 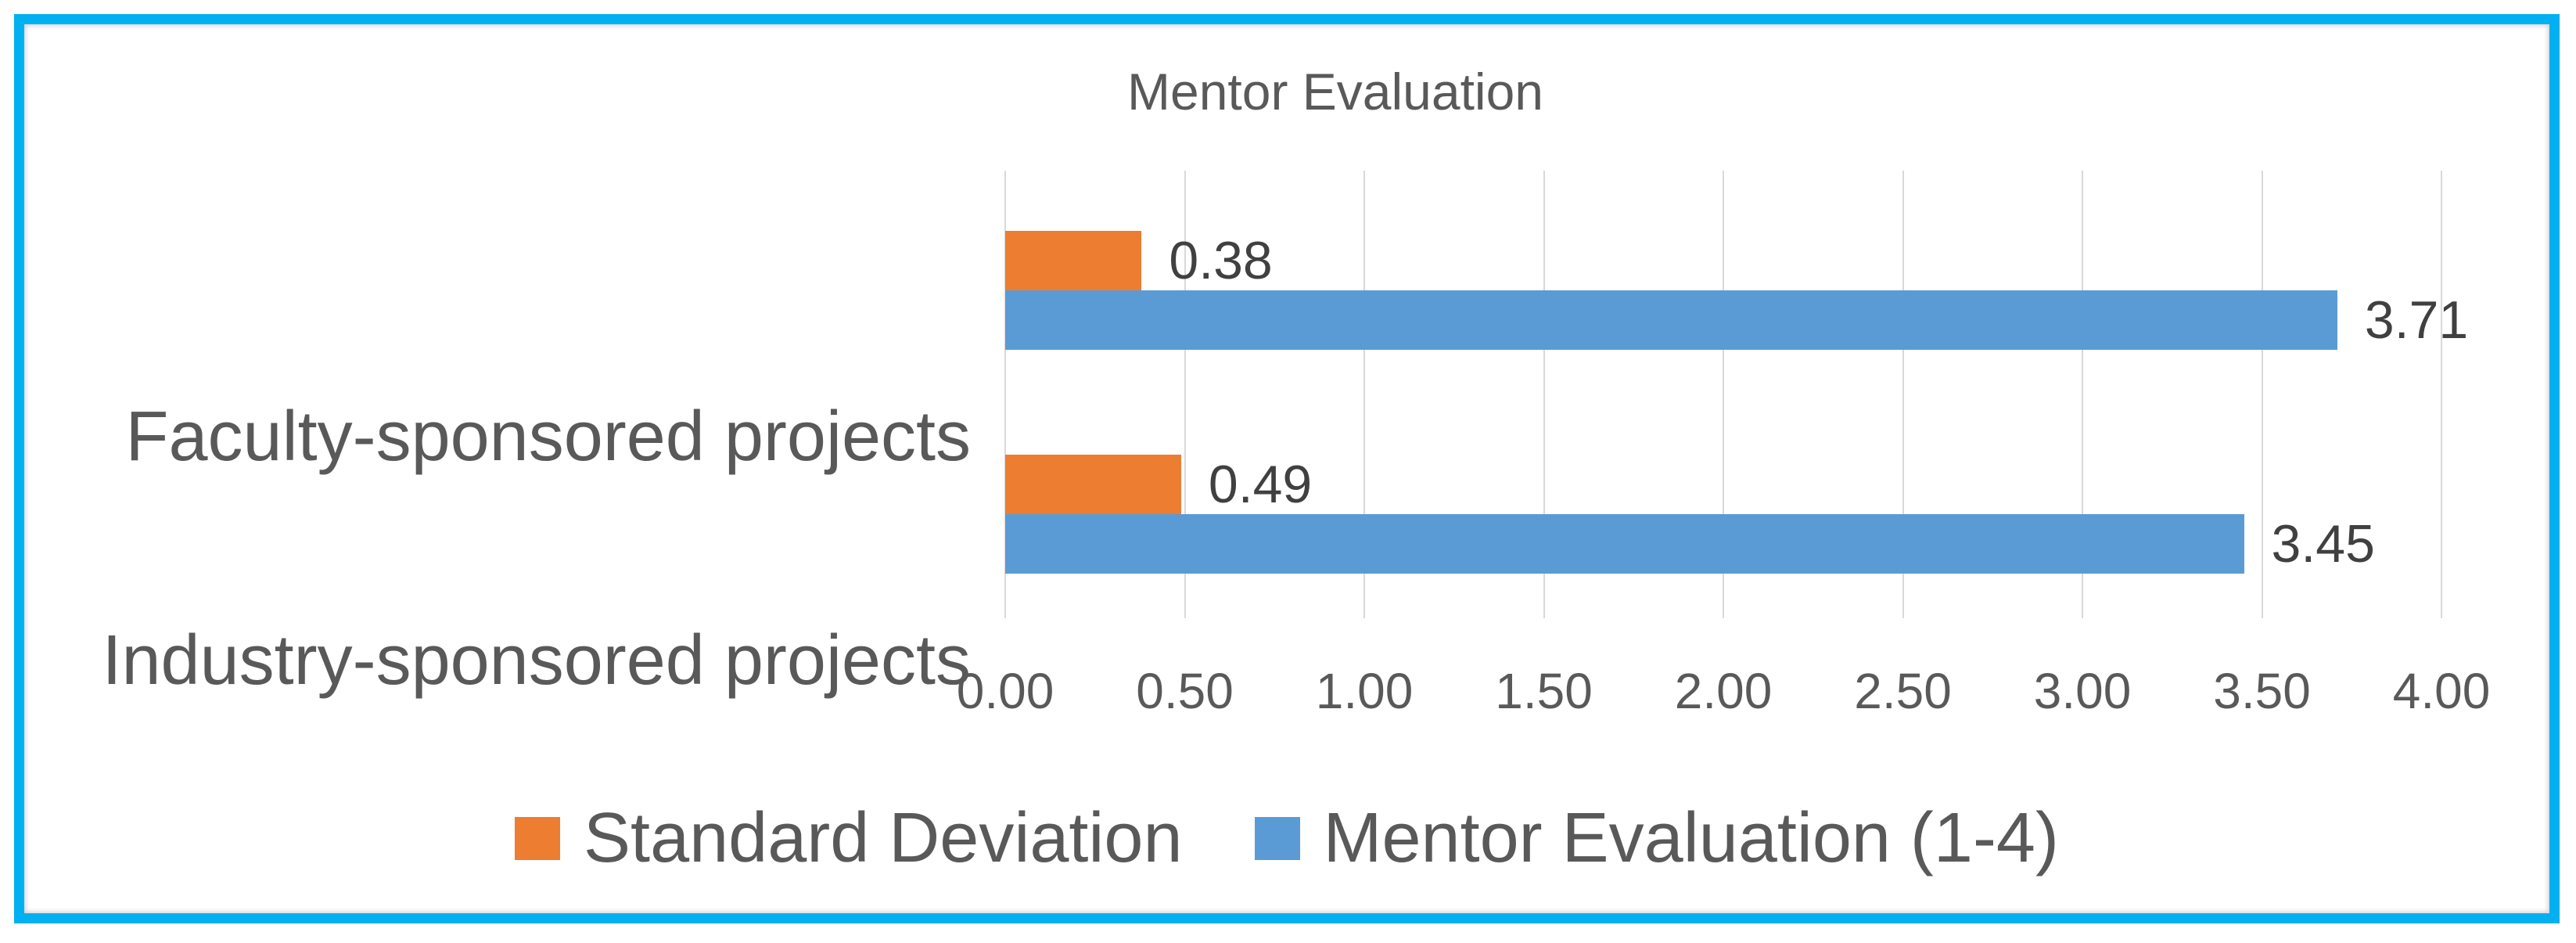 I want to click on x-axis-tick-labels: 0.00 0.50 1.00 1.50 2.00 2.50 3.00 3.50 4.00, so click(x=1724, y=693).